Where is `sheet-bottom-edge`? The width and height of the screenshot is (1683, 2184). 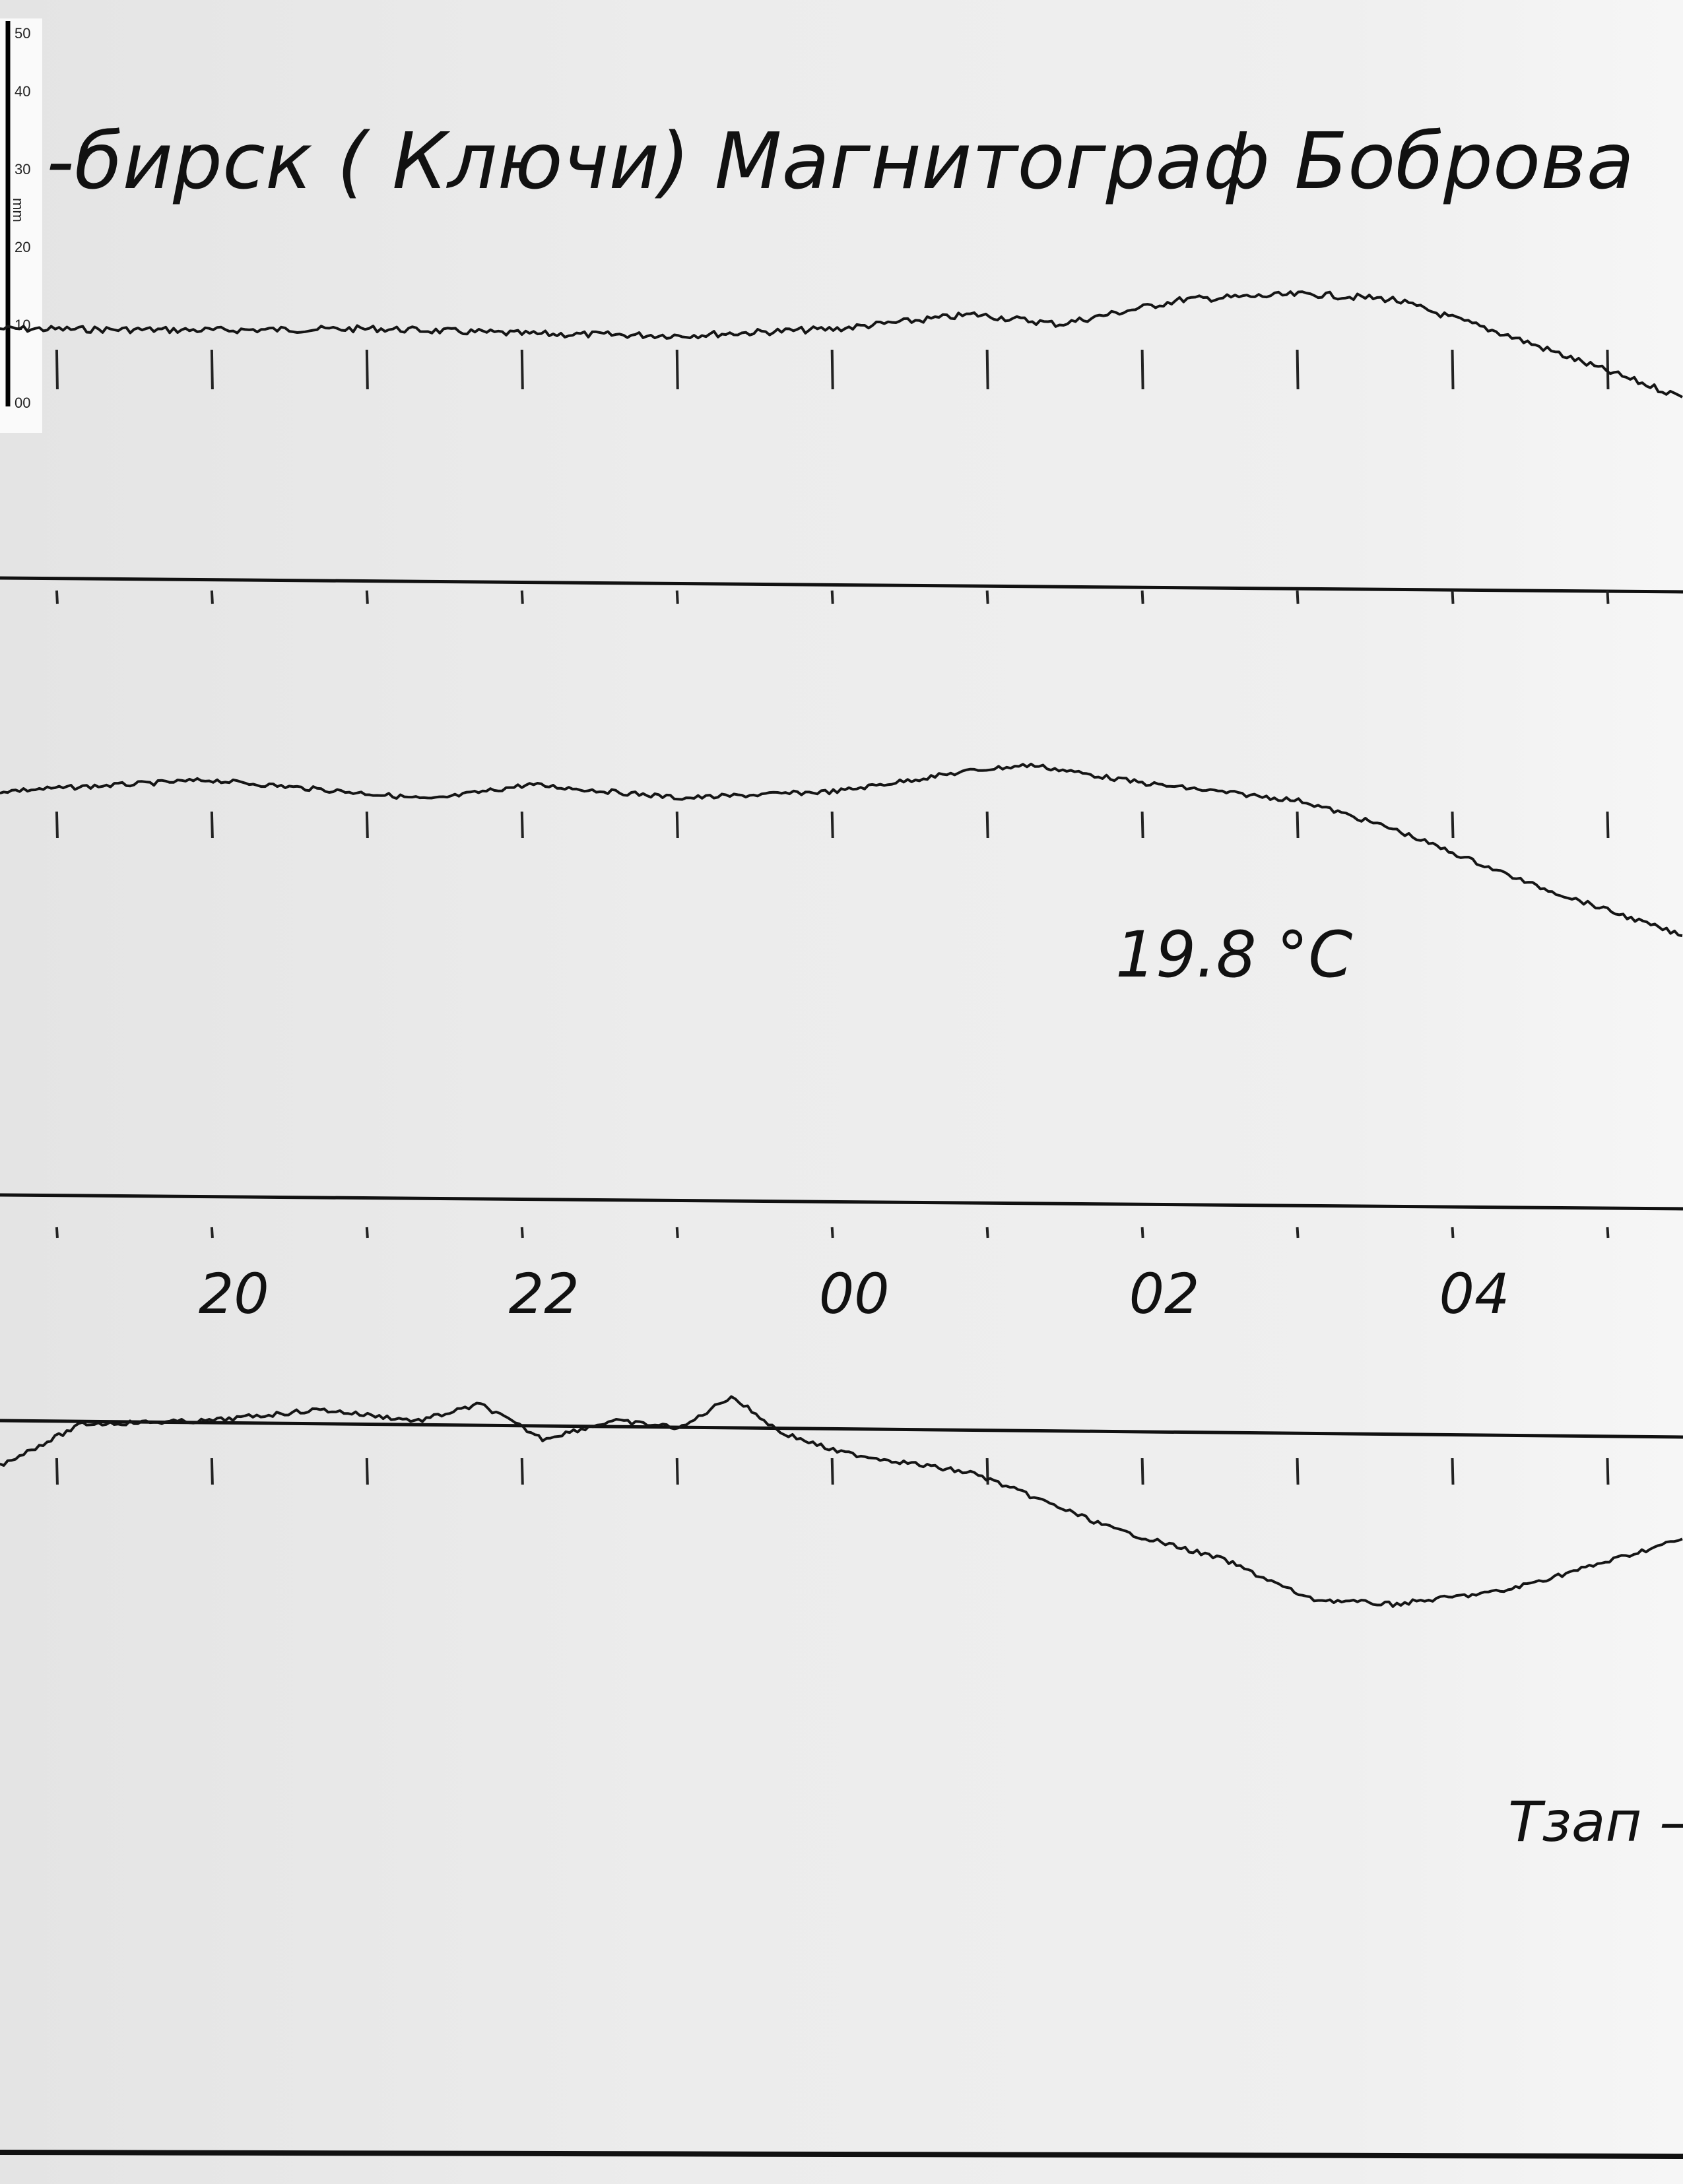 sheet-bottom-edge is located at coordinates (841, 2154).